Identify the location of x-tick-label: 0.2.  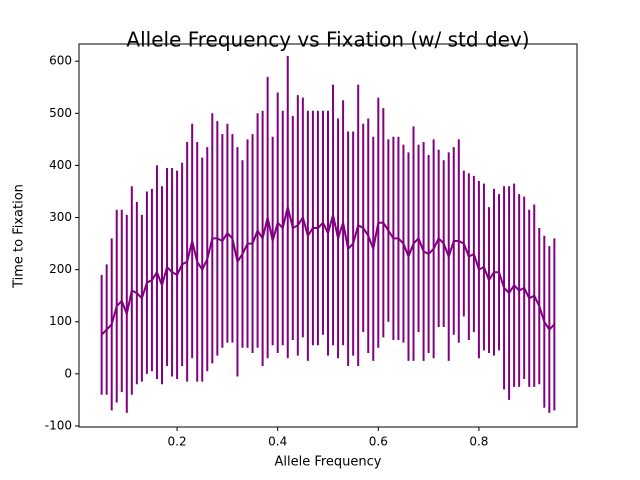
(177, 442).